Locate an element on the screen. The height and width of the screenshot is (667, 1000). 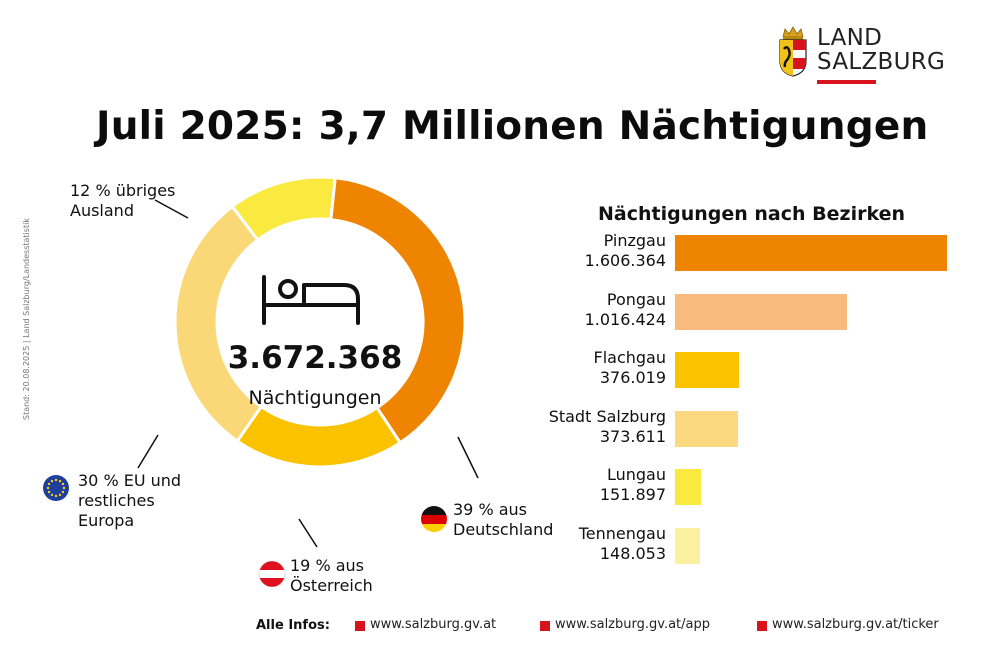
eu-flag-icon is located at coordinates (56, 488).